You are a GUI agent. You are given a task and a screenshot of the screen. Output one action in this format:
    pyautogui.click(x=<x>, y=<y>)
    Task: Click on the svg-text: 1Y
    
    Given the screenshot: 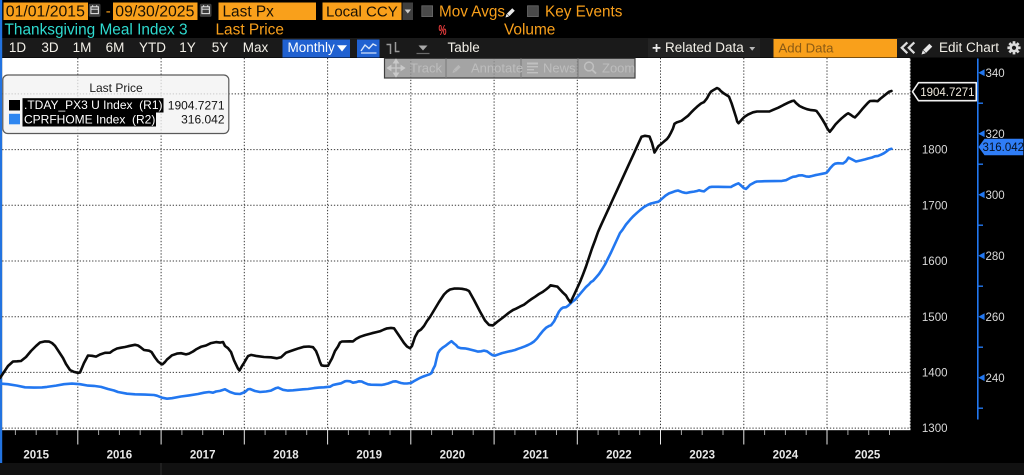 What is the action you would take?
    pyautogui.click(x=187, y=47)
    